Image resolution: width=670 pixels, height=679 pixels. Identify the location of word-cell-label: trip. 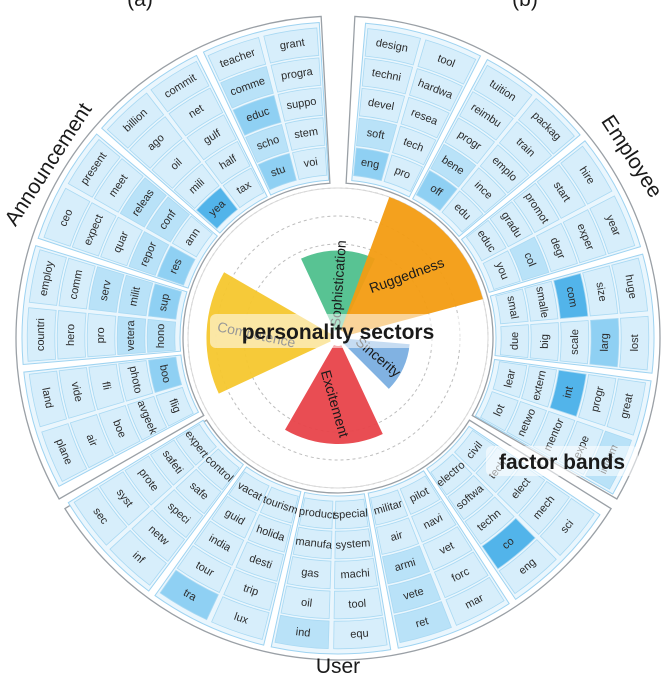
(251, 590).